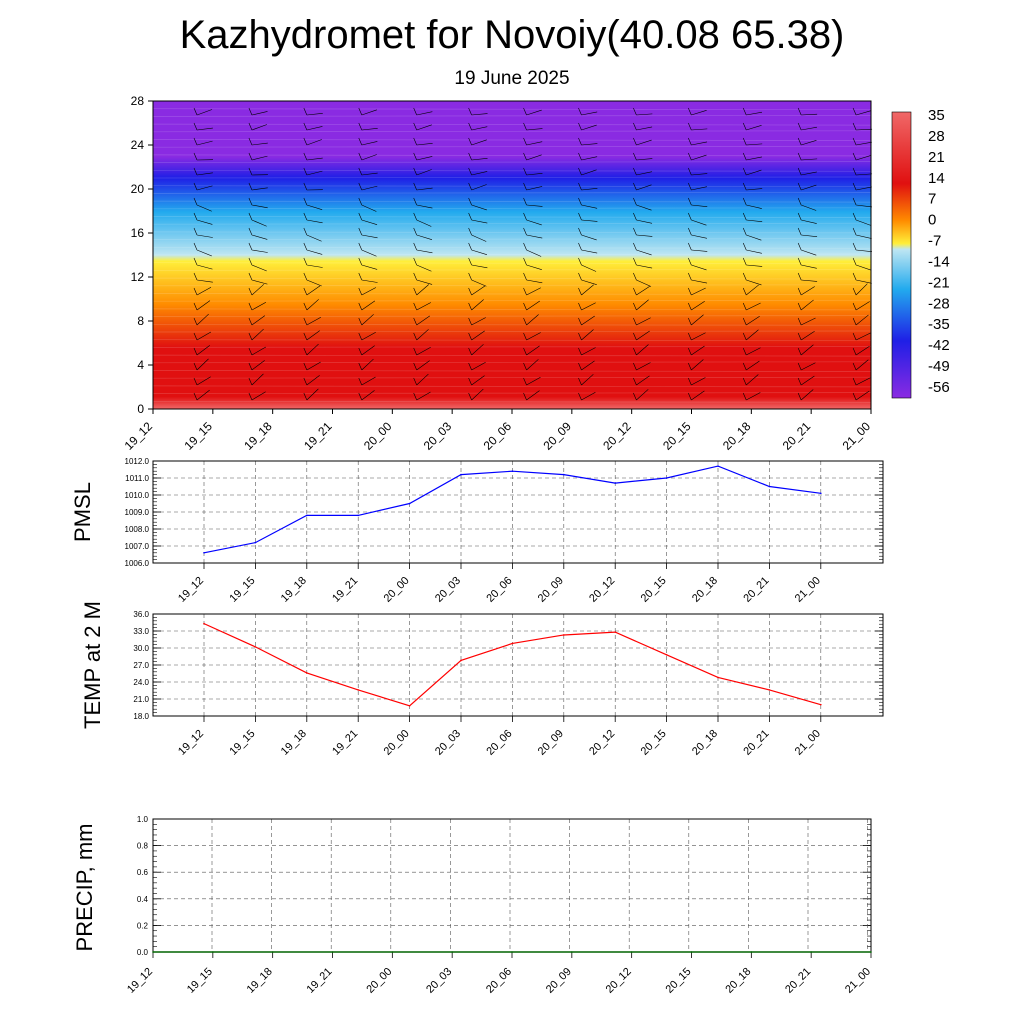 This screenshot has width=1024, height=1024. I want to click on y-tick-label: 0, so click(140, 409).